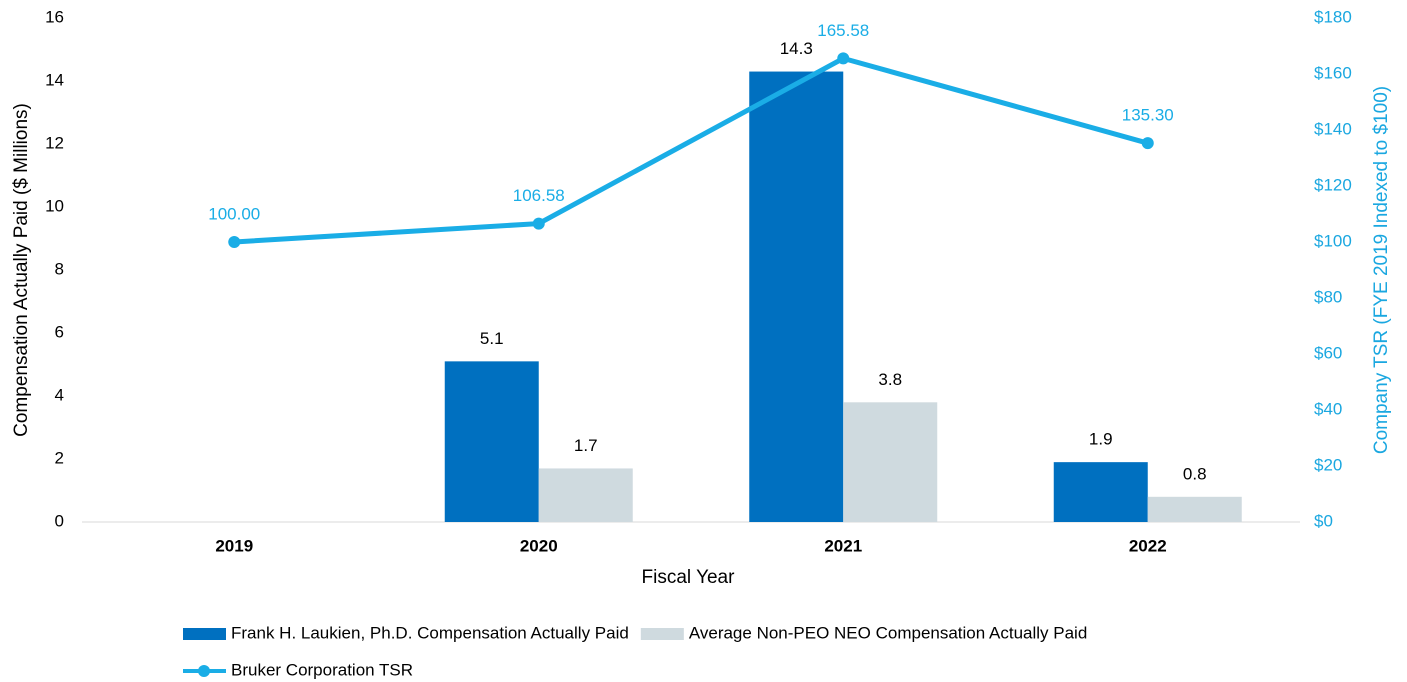  What do you see at coordinates (1328, 464) in the screenshot?
I see `y2-tick-label: $20` at bounding box center [1328, 464].